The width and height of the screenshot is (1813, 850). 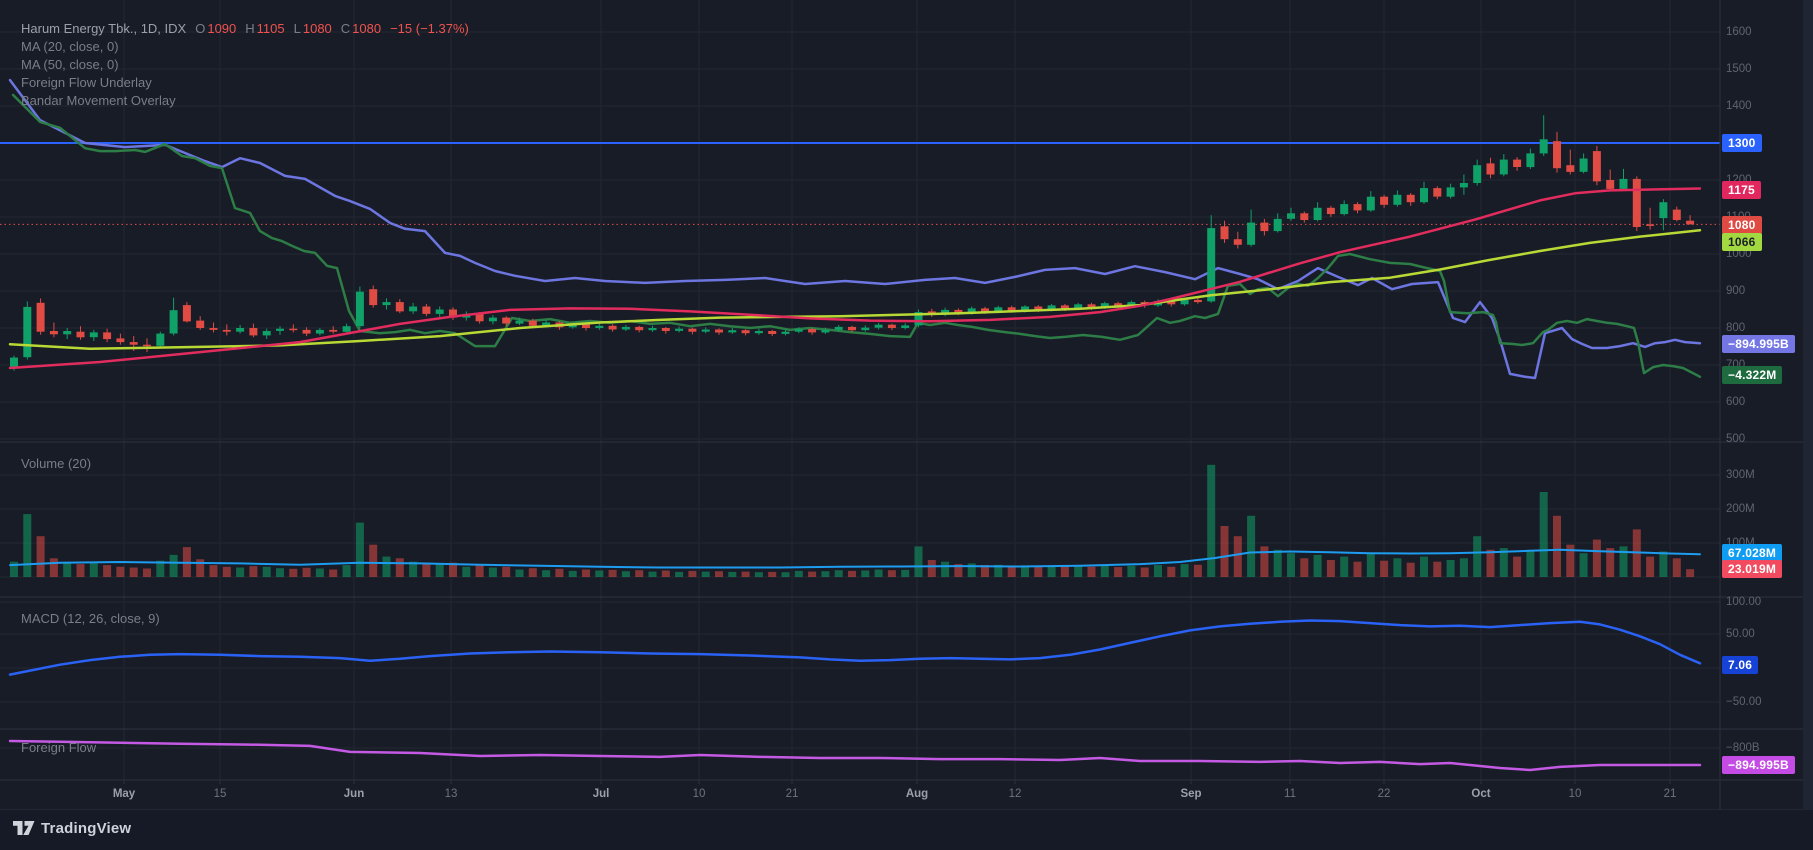 What do you see at coordinates (852, 520) in the screenshot?
I see `volume-bars` at bounding box center [852, 520].